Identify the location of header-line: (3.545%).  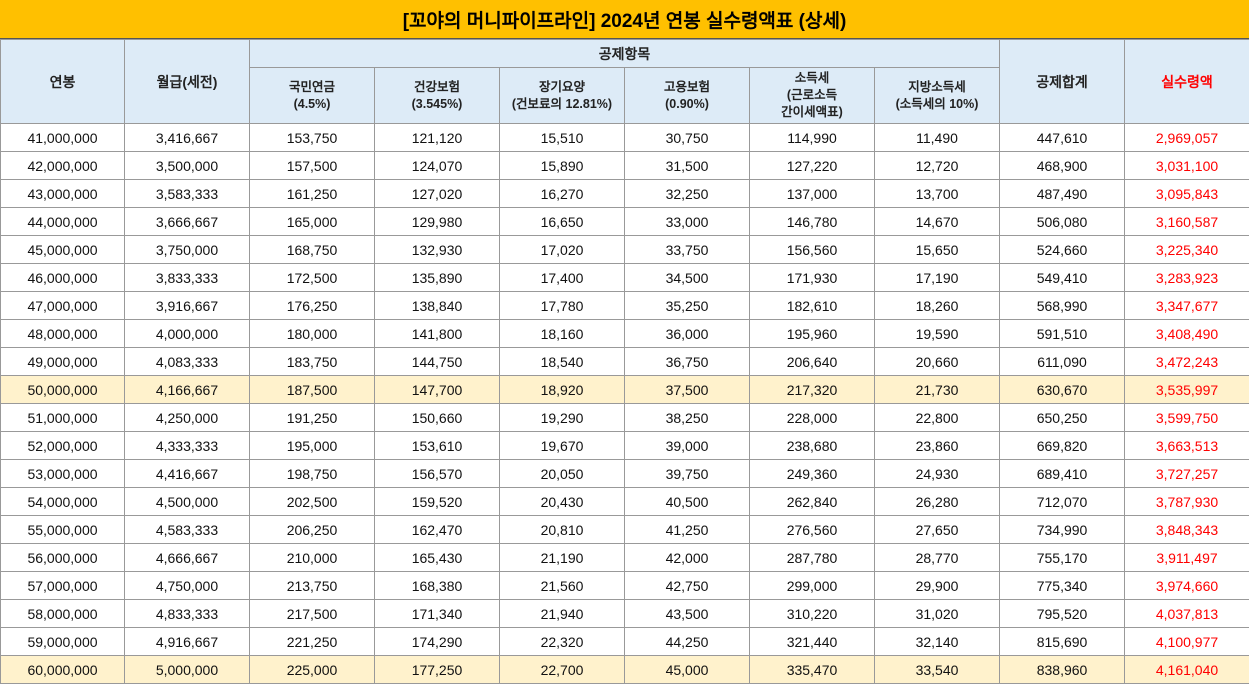
(437, 103).